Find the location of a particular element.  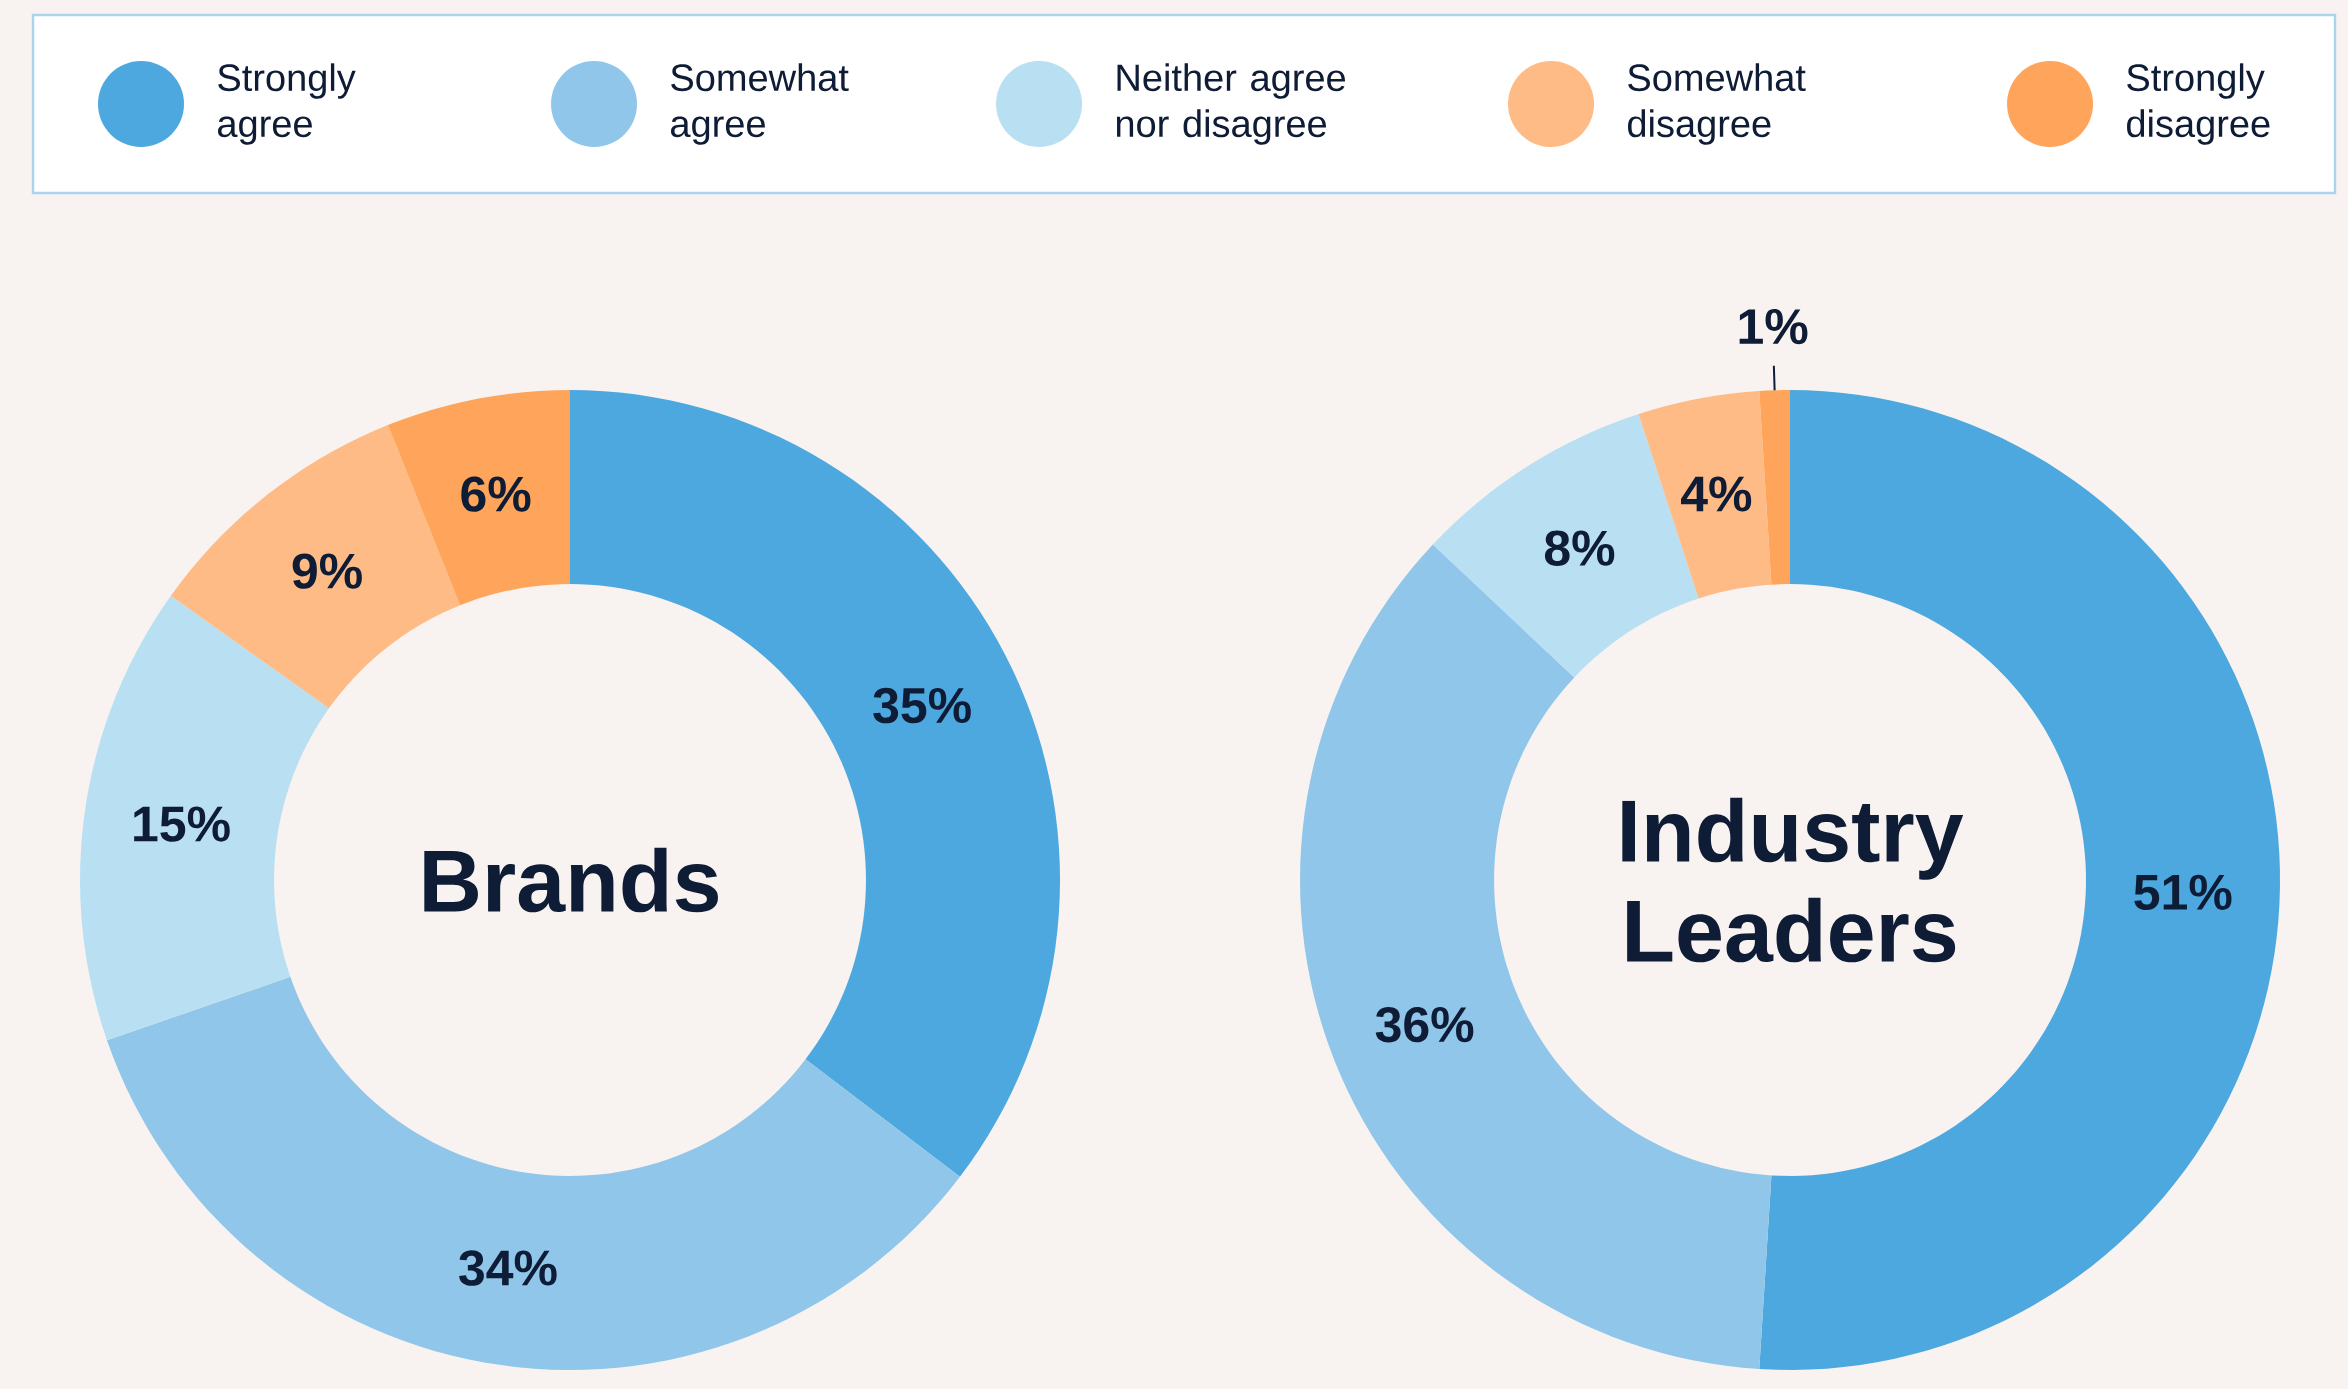

data-label: 36% is located at coordinates (1424, 1024).